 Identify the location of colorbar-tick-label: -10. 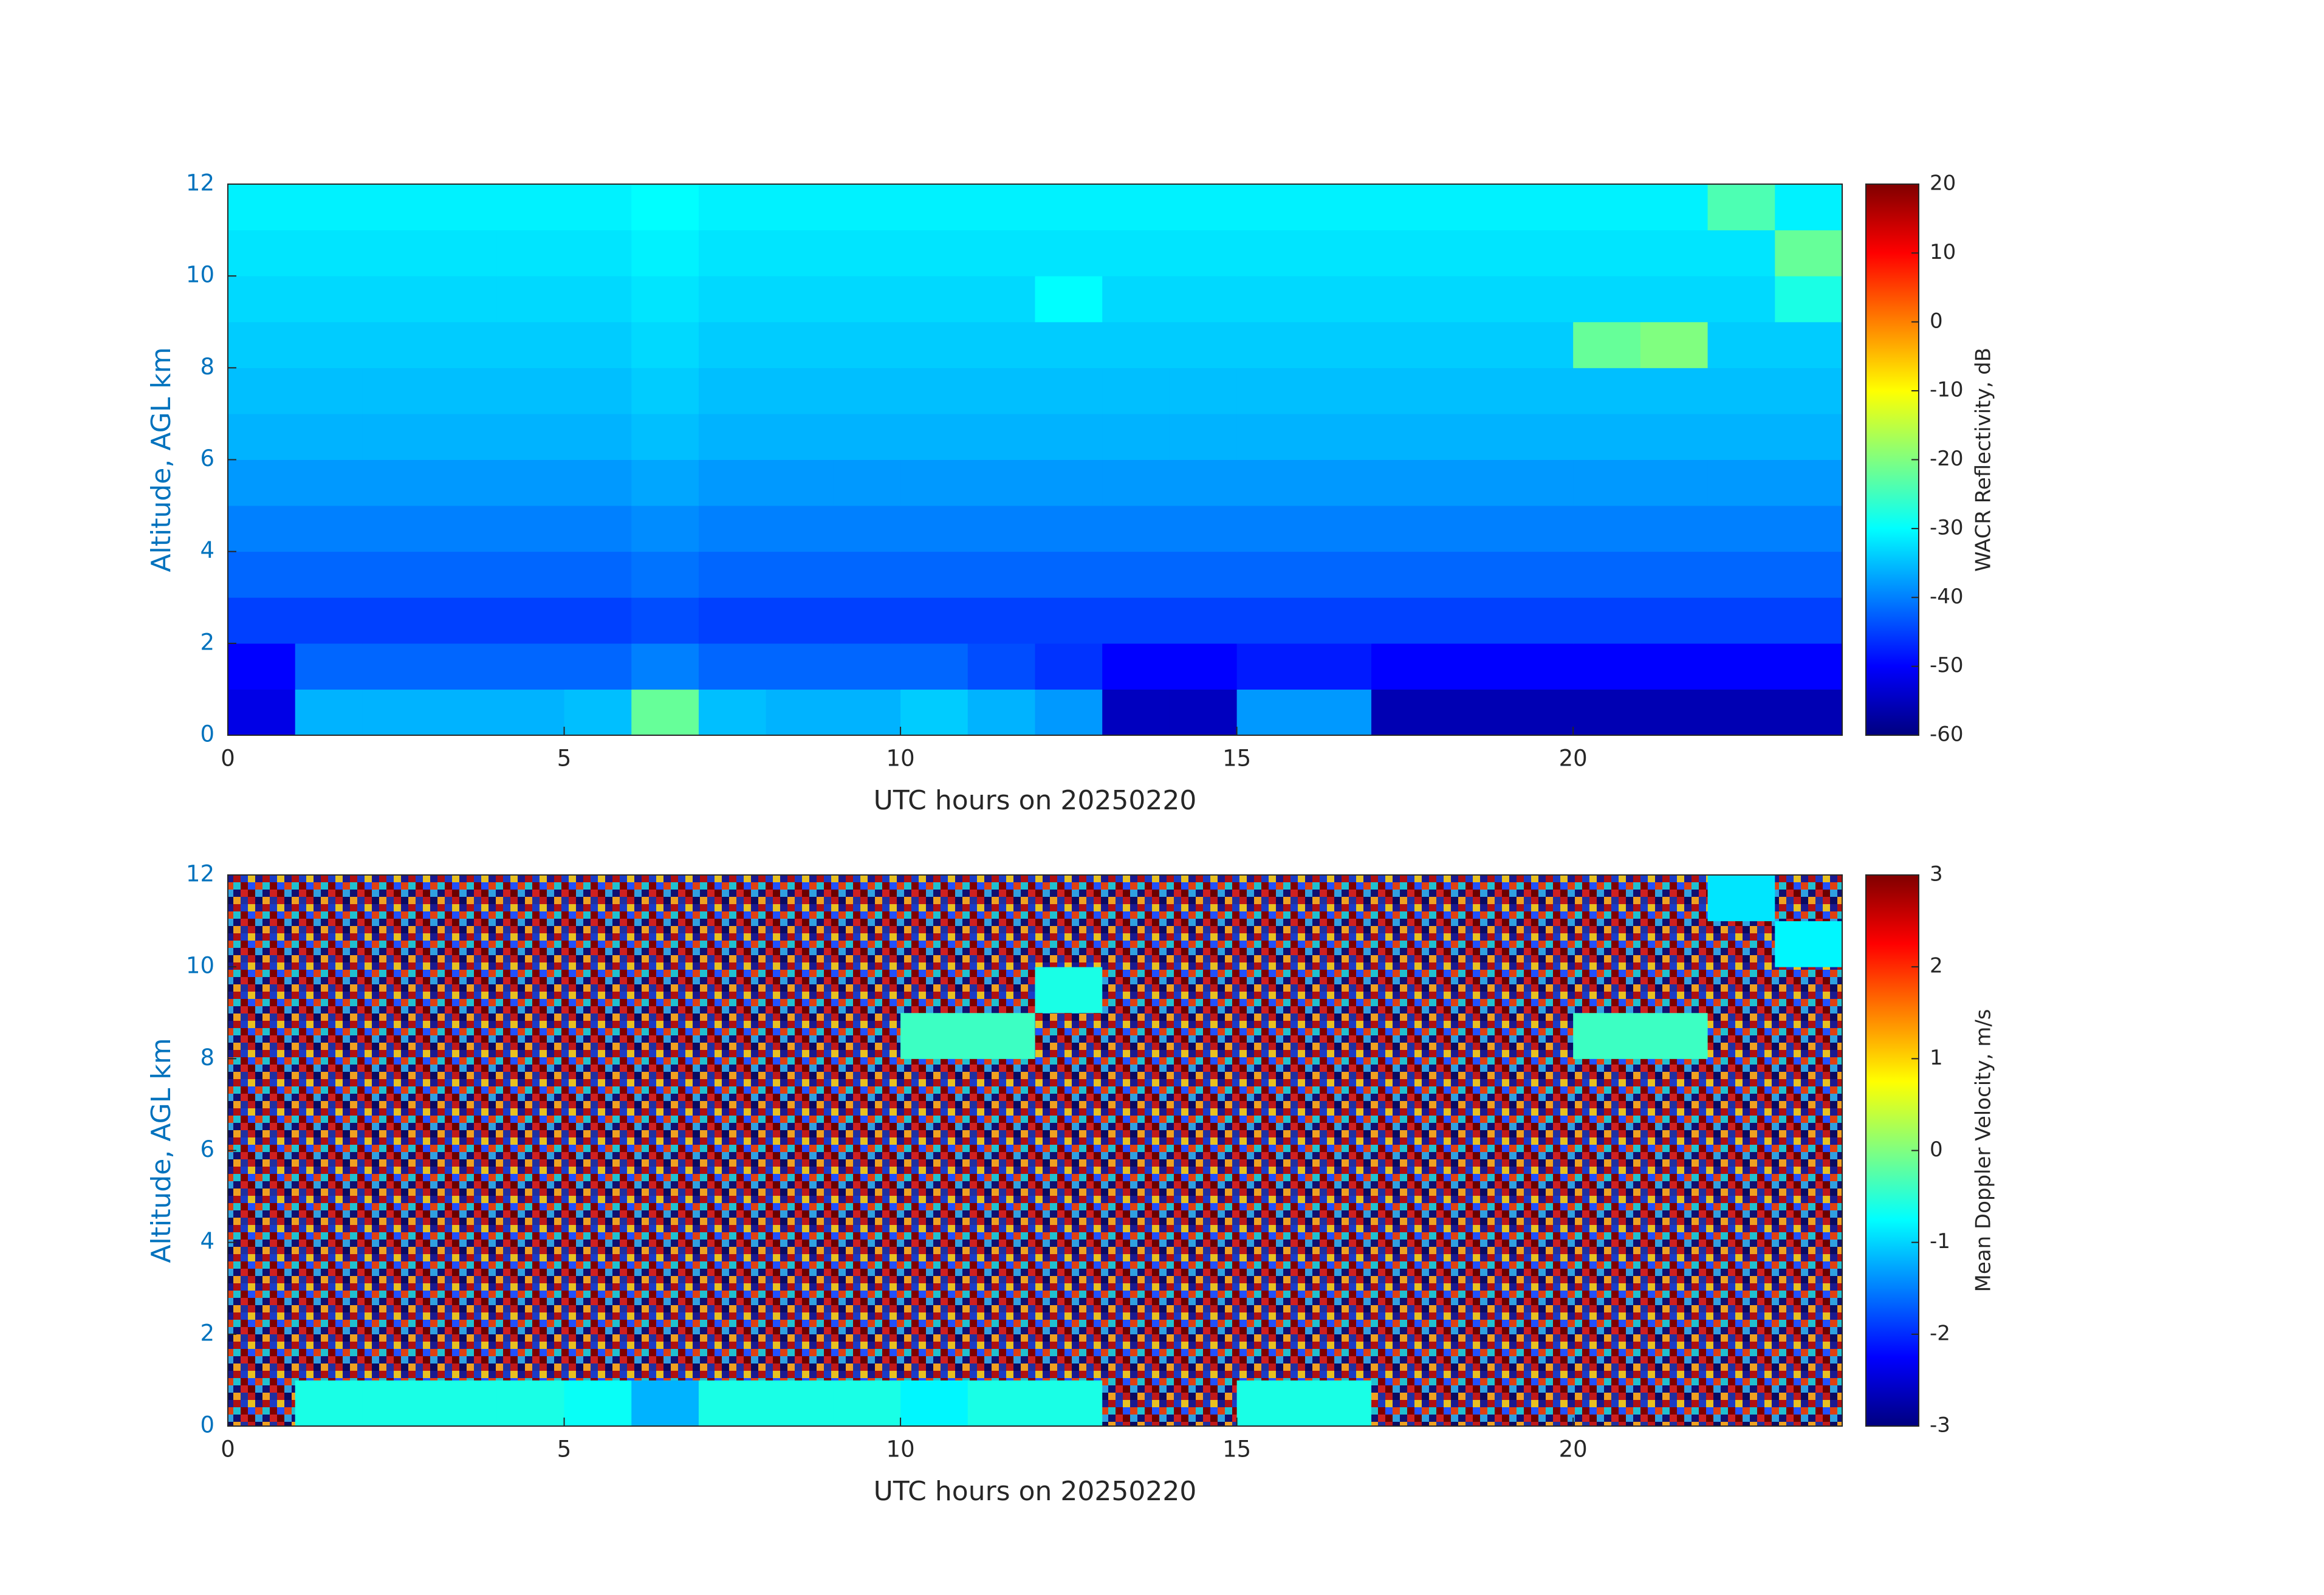
(1947, 390).